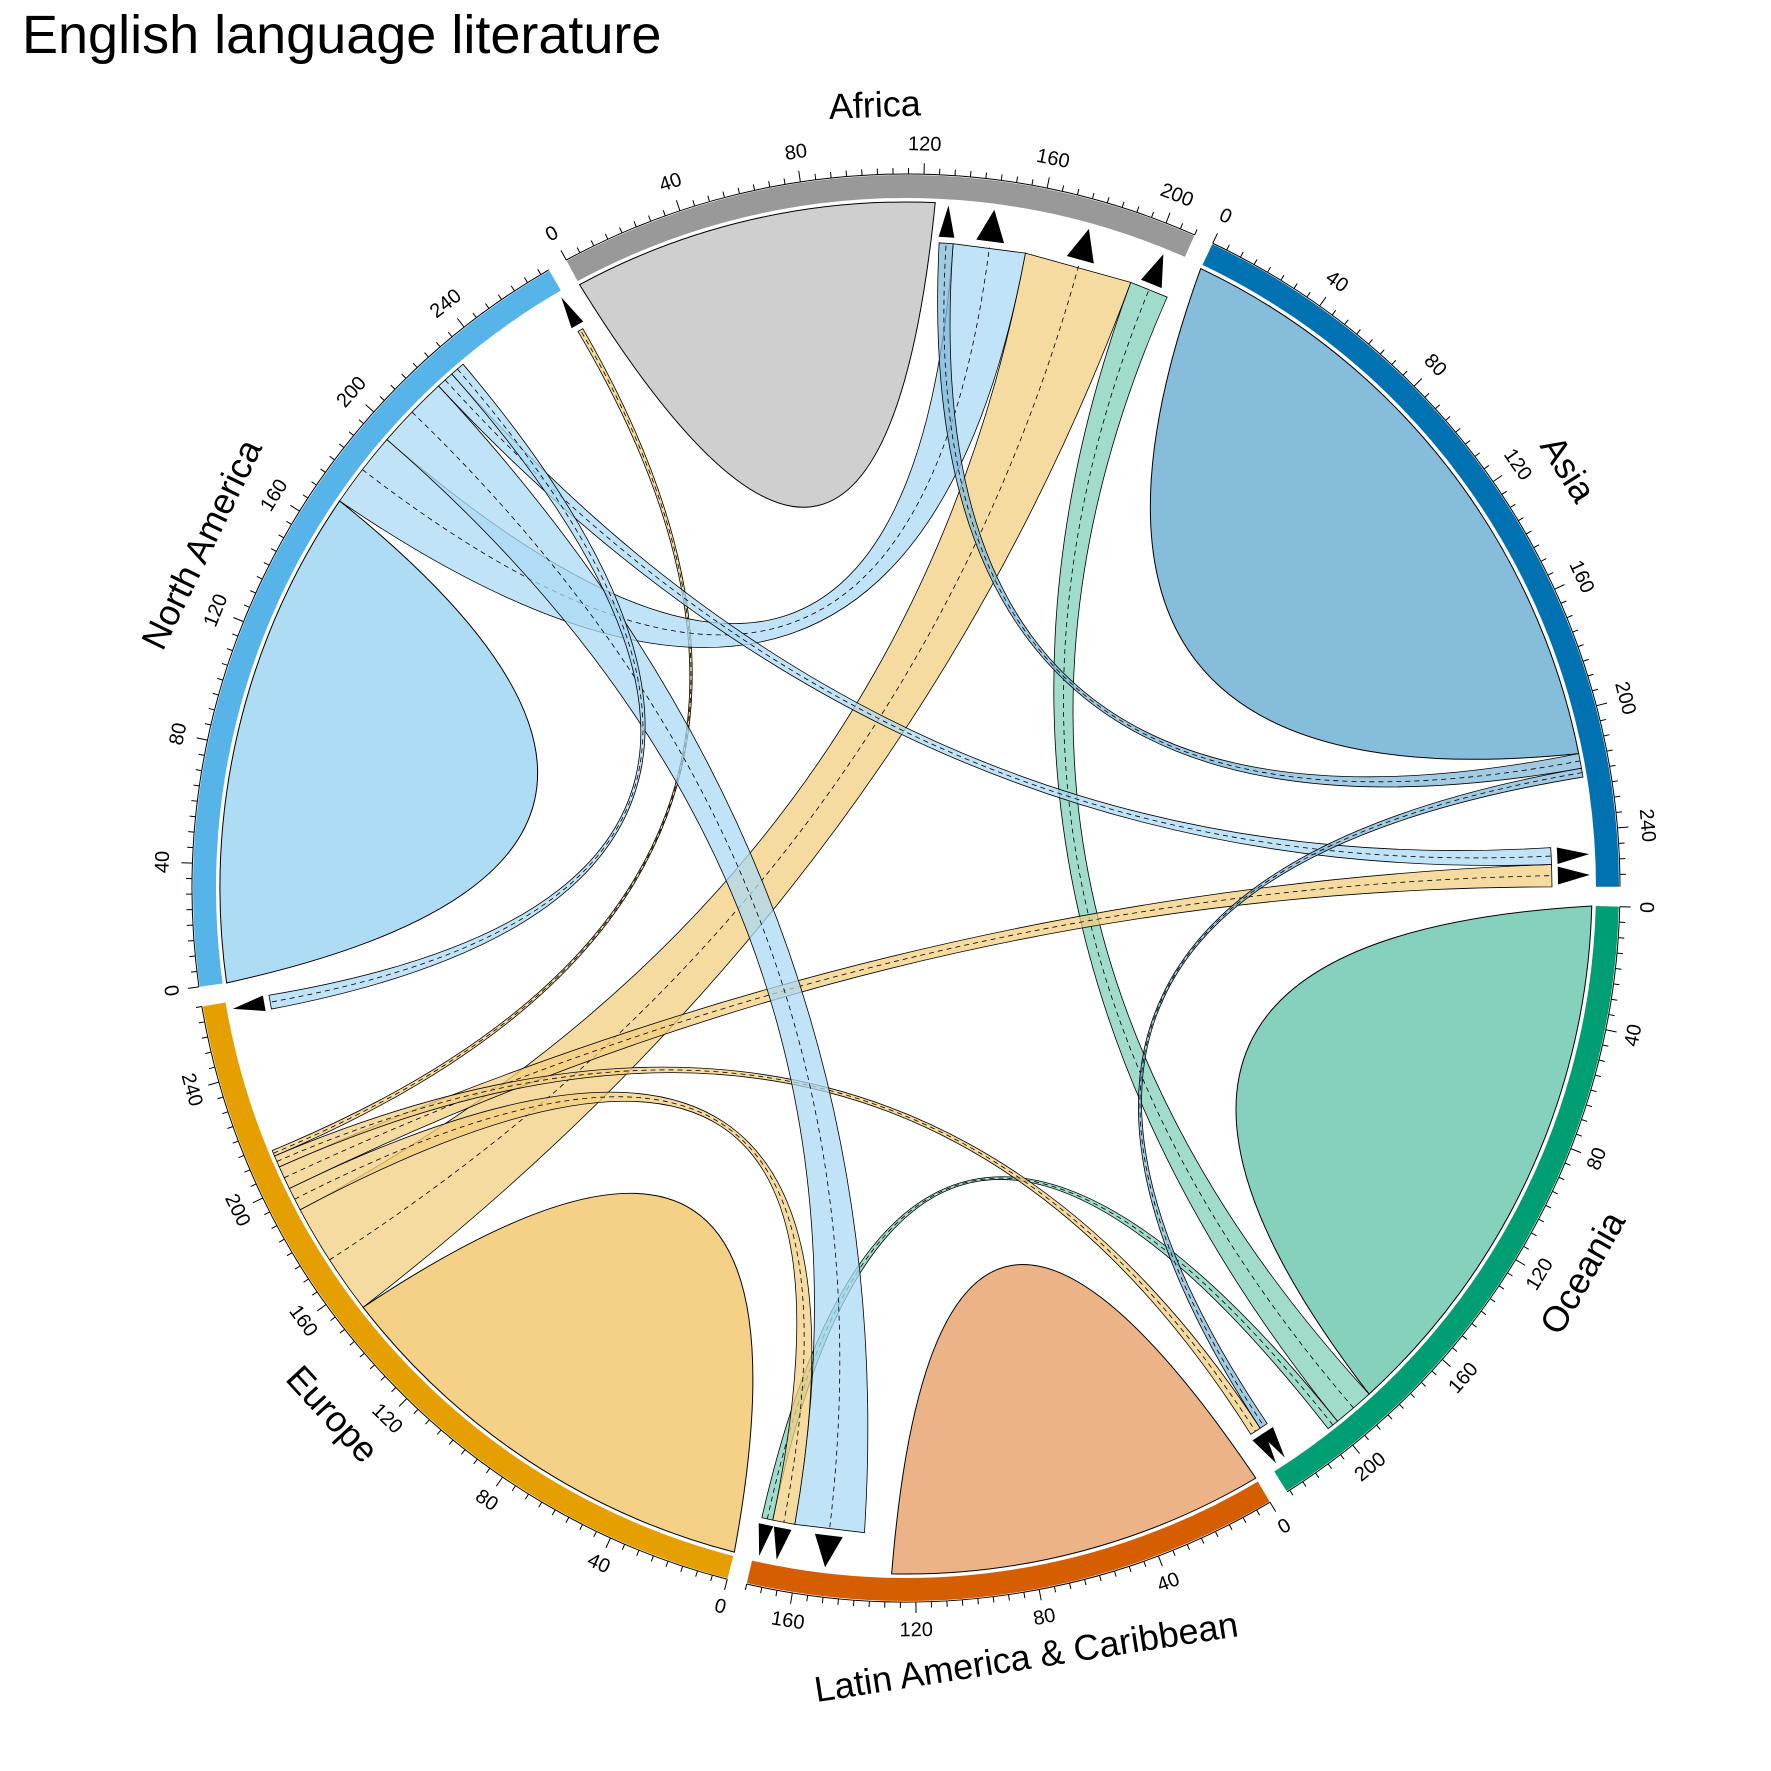  What do you see at coordinates (379, 742) in the screenshot?
I see `chord-north-america-self` at bounding box center [379, 742].